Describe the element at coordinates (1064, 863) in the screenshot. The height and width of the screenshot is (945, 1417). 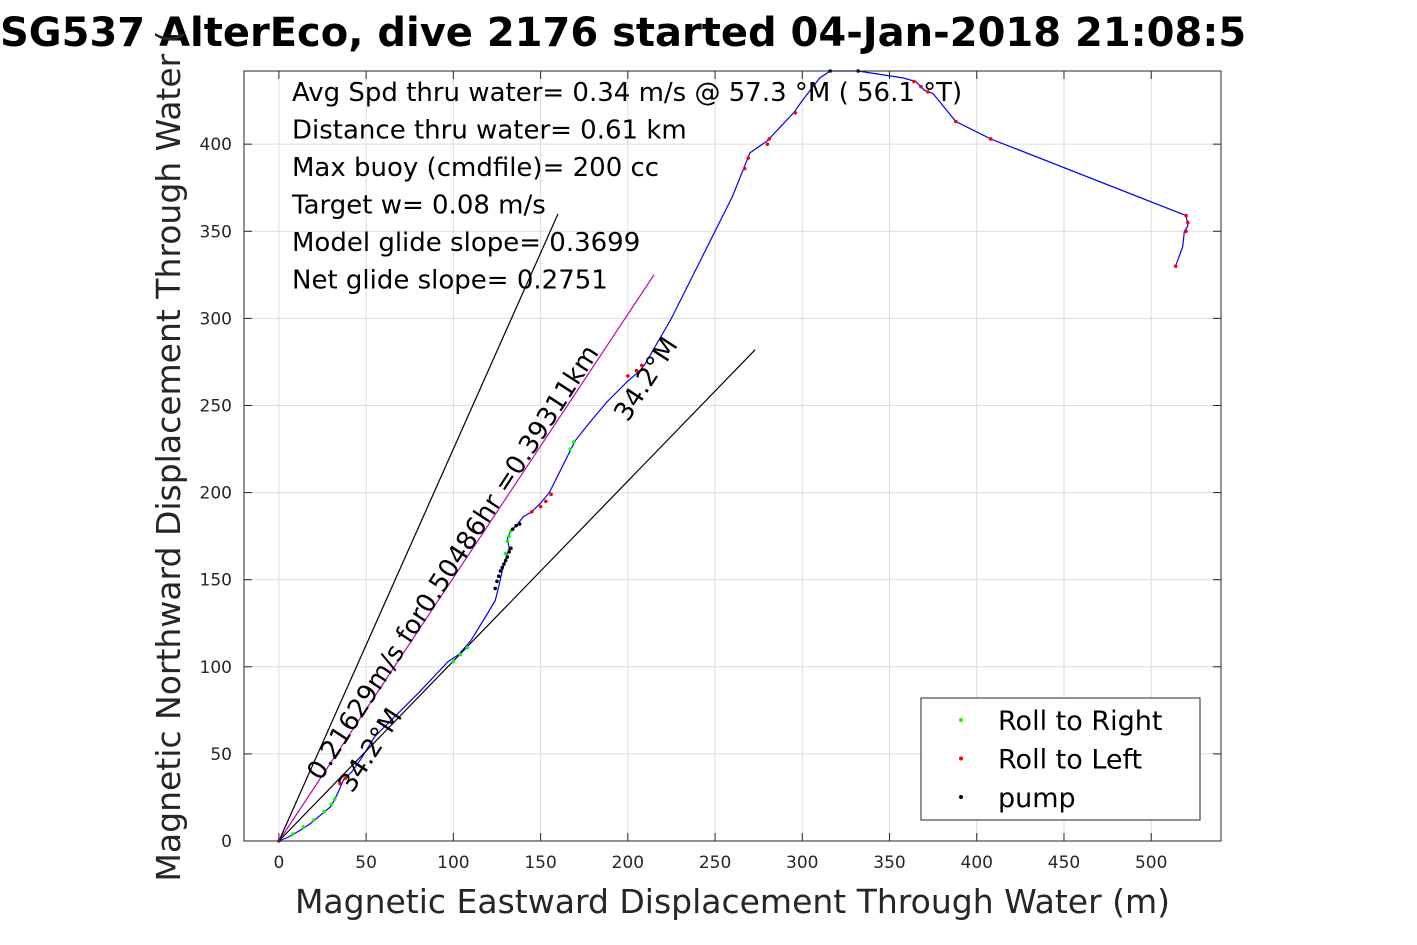
I see `x-tick-label: 450` at that location.